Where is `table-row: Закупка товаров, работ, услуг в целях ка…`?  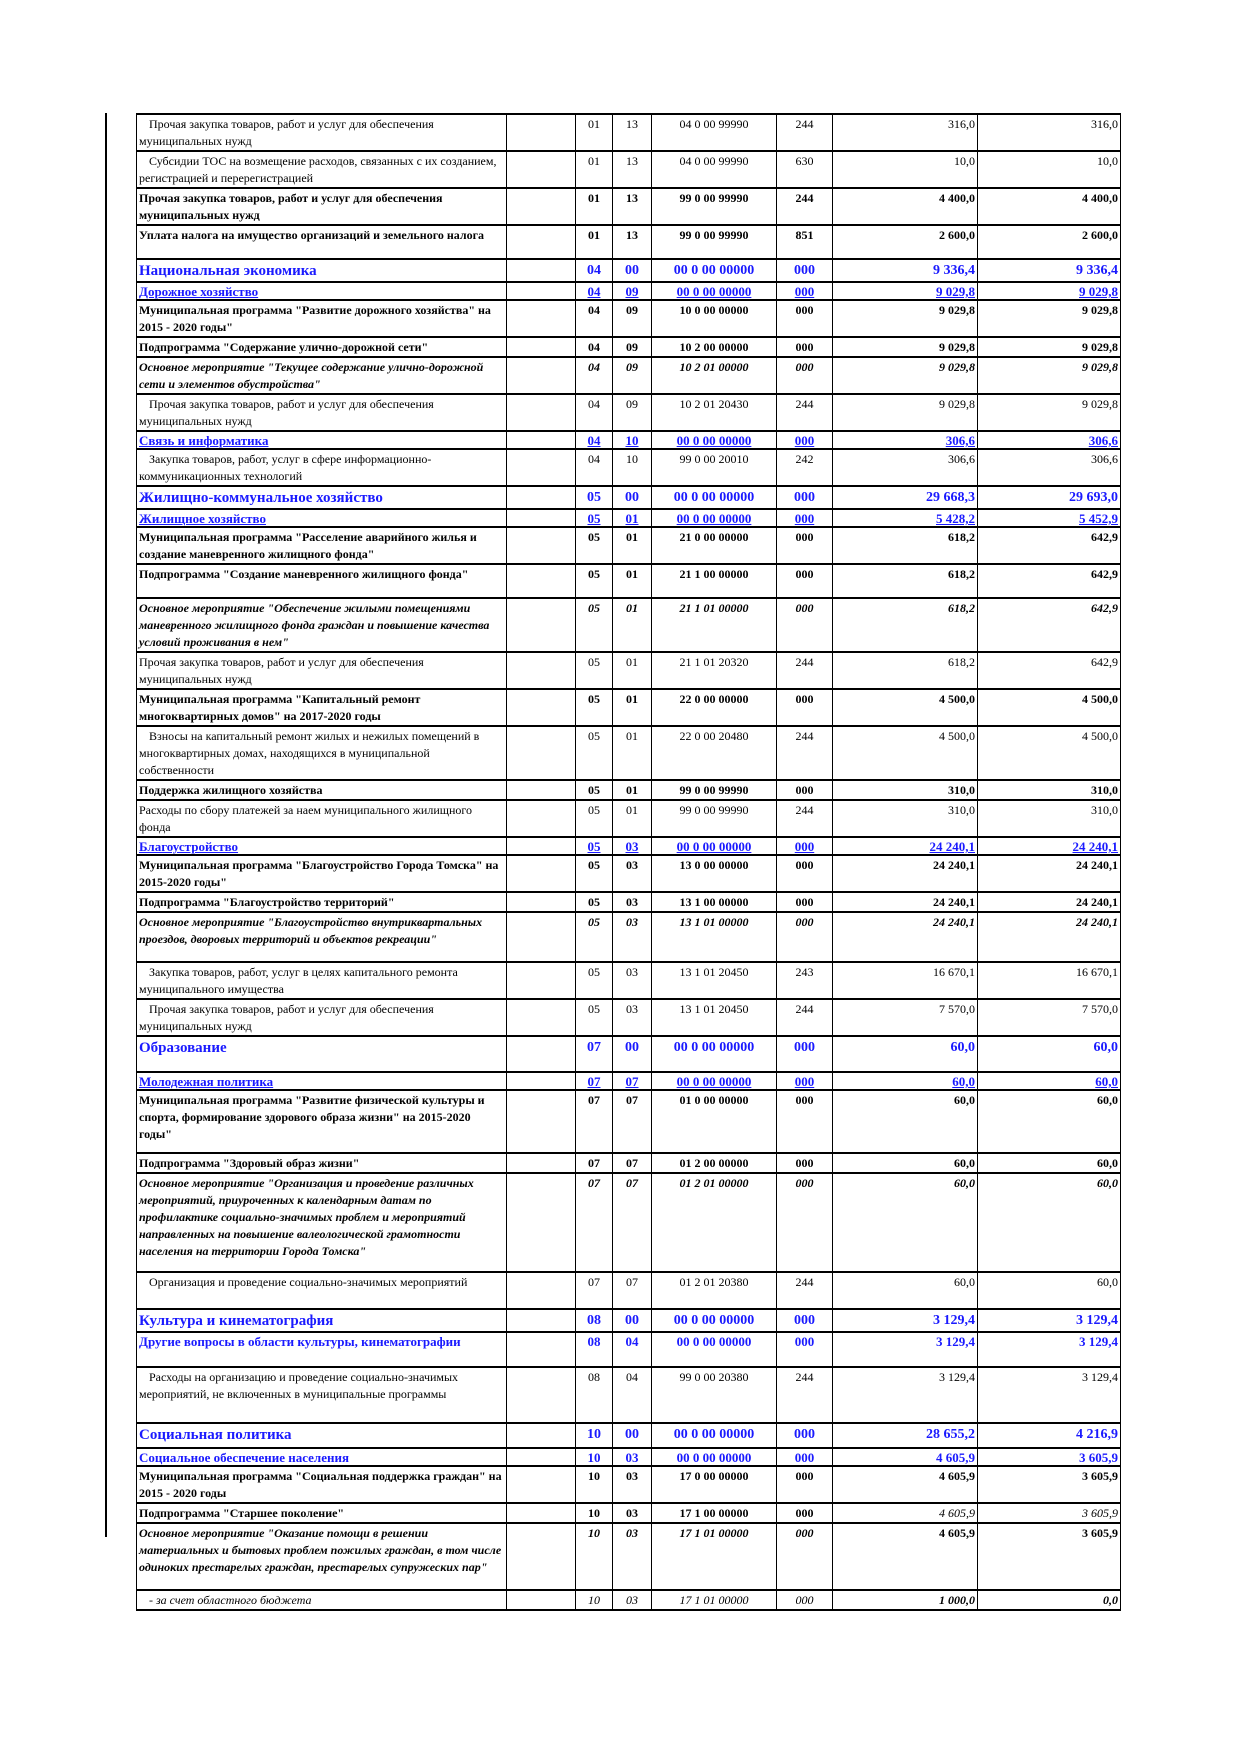
table-row: Закупка товаров, работ, услуг в целях ка… is located at coordinates (628, 980).